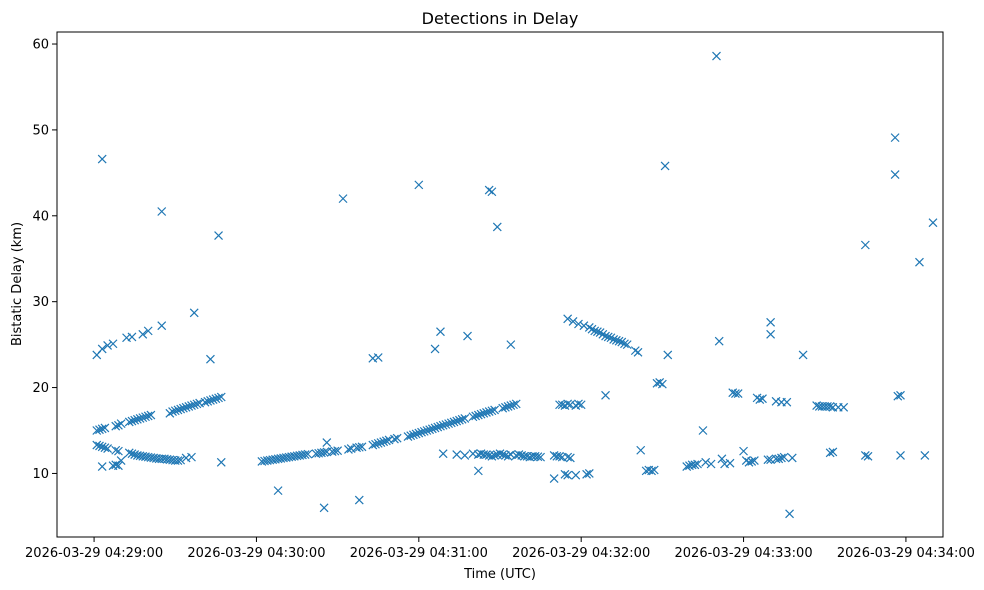 This screenshot has width=984, height=590. I want to click on x-tick-label: 2026-03-29 04:29:00, so click(94, 553).